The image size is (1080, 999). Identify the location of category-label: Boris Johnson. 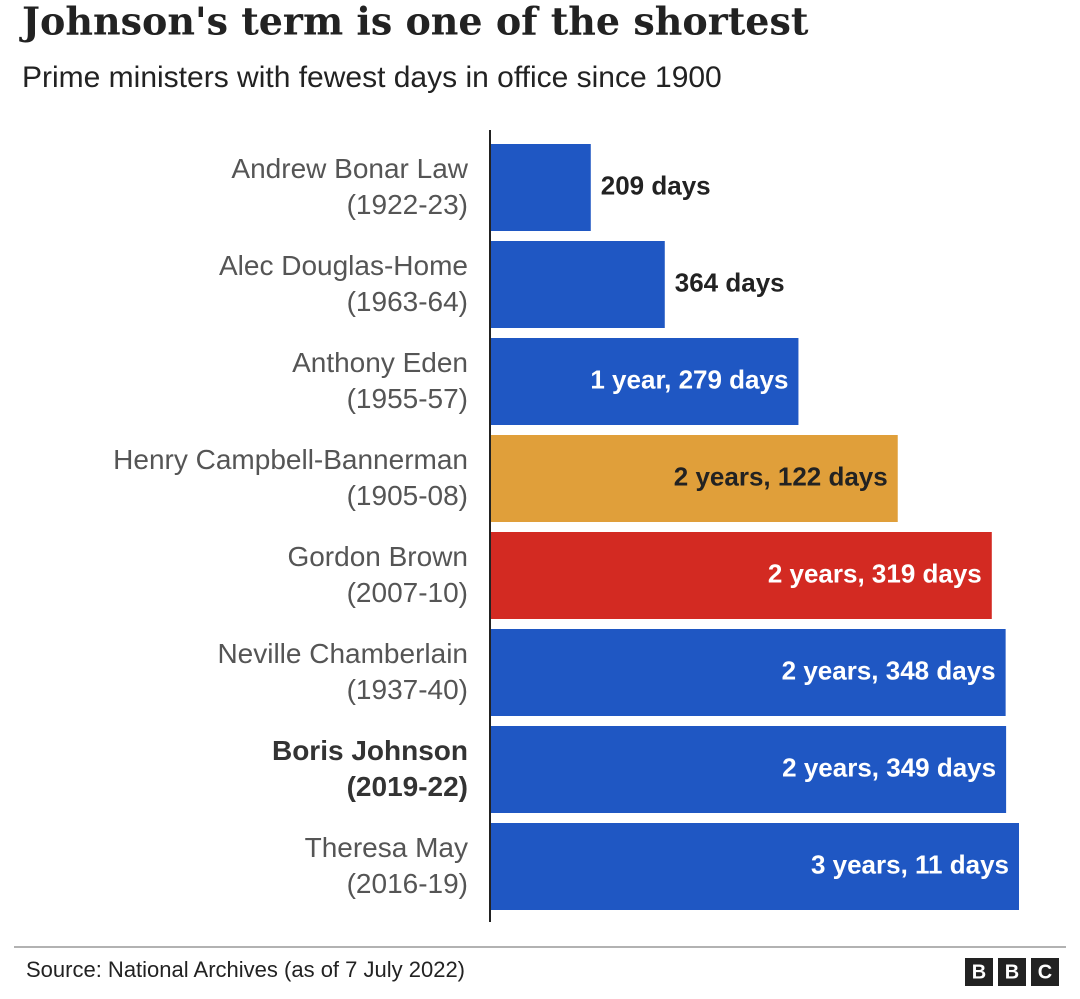
(370, 750).